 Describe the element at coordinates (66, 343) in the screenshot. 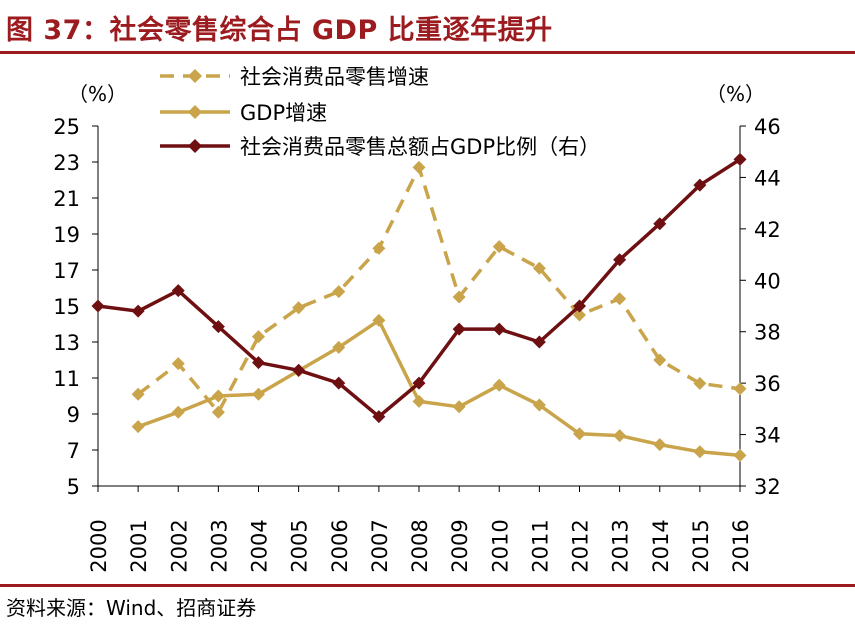

I see `left-axis-tick-label: 13` at that location.